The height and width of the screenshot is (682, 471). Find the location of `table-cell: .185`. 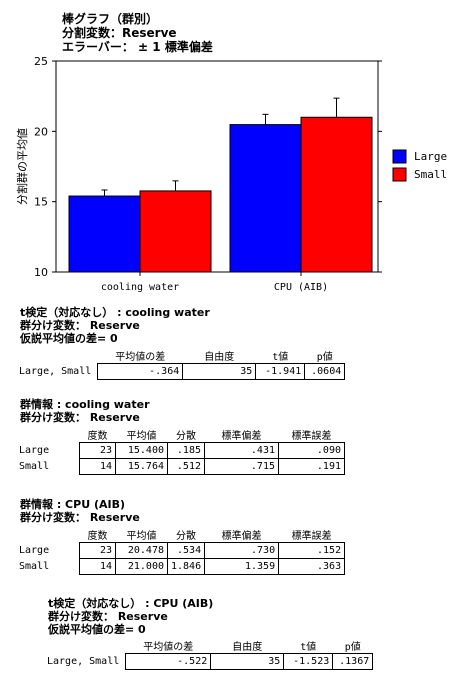

table-cell: .185 is located at coordinates (186, 450).